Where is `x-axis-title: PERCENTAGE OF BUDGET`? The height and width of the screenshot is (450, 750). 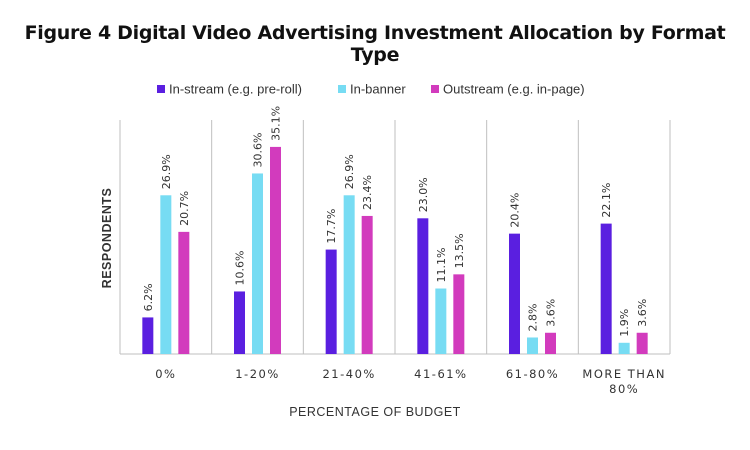
x-axis-title: PERCENTAGE OF BUDGET is located at coordinates (375, 412).